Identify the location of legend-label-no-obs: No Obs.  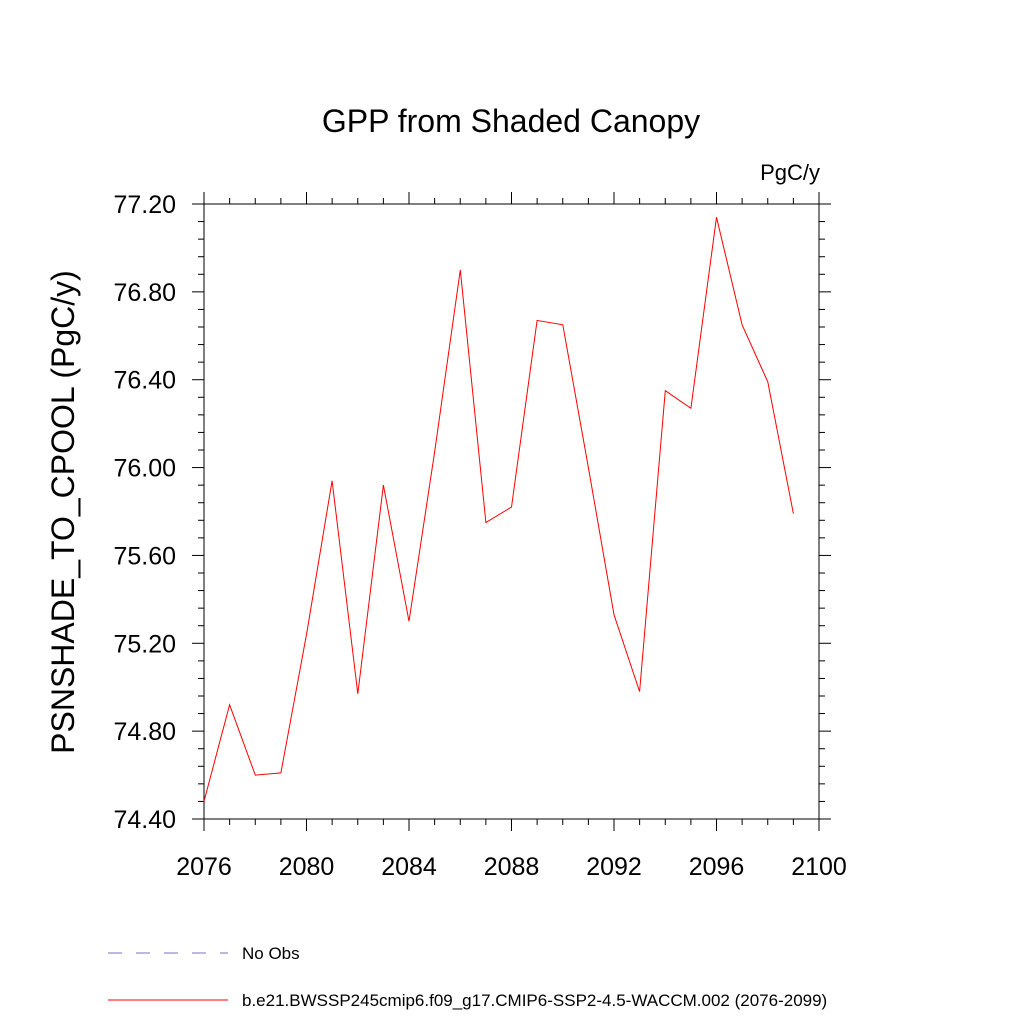
(271, 953).